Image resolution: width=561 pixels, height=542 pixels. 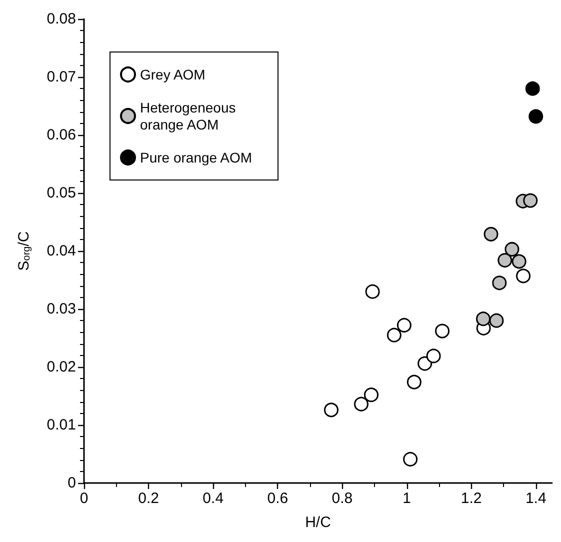 What do you see at coordinates (342, 498) in the screenshot?
I see `x-tick-label: 0.8` at bounding box center [342, 498].